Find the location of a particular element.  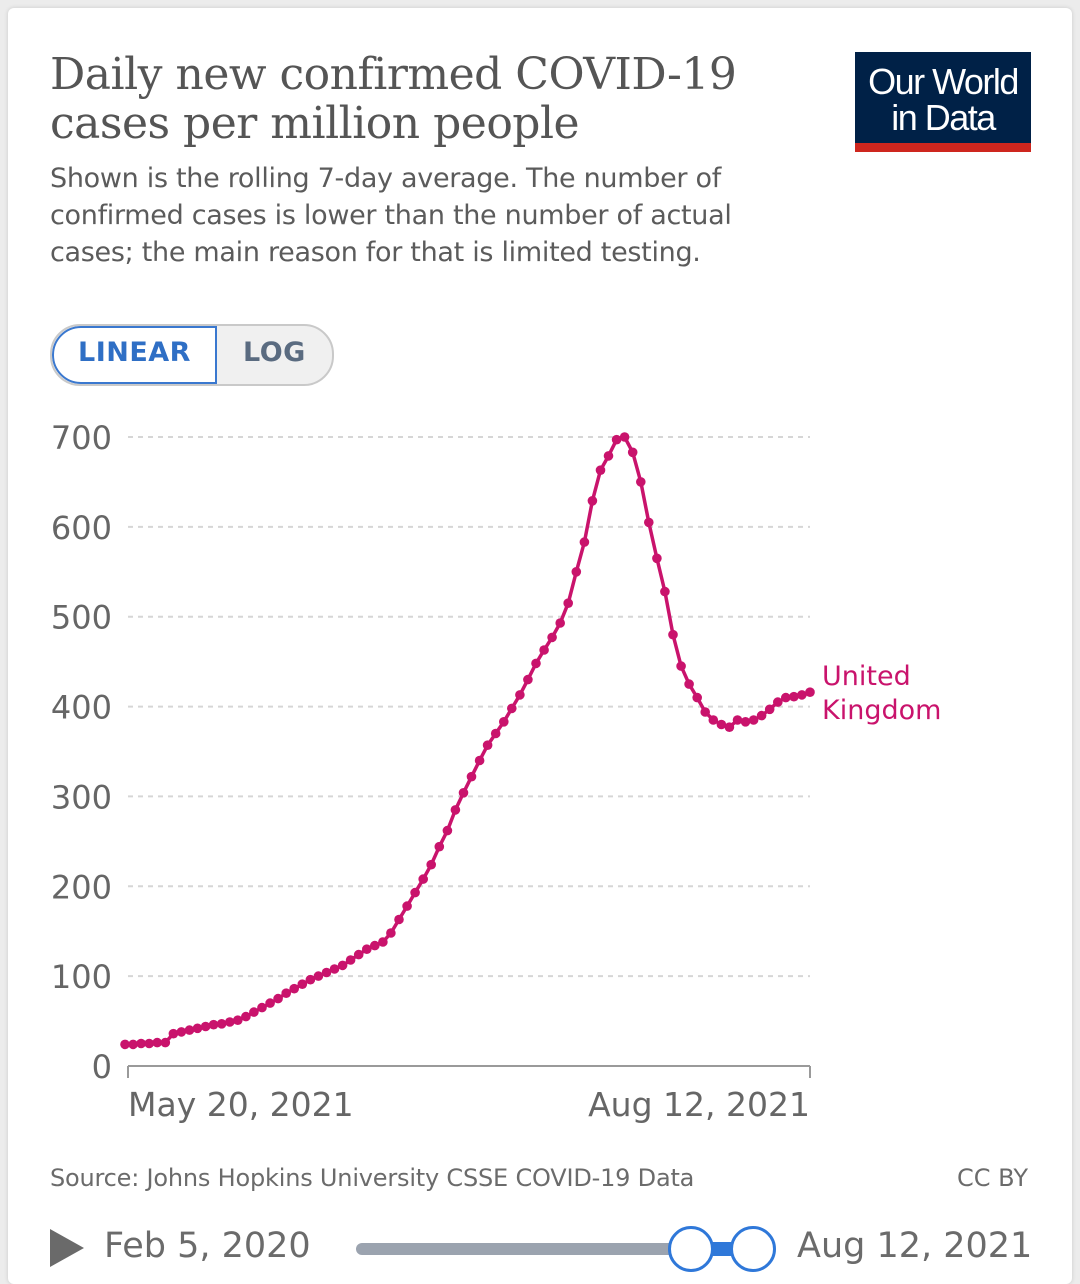

timeline-end-date: Aug 12, 2021 is located at coordinates (915, 1246).